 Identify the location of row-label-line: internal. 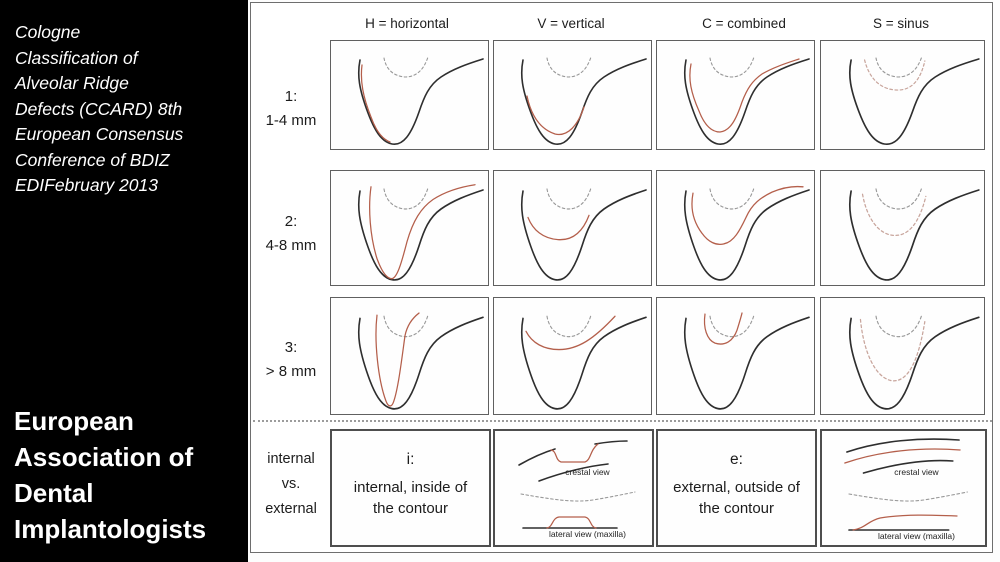
(291, 459).